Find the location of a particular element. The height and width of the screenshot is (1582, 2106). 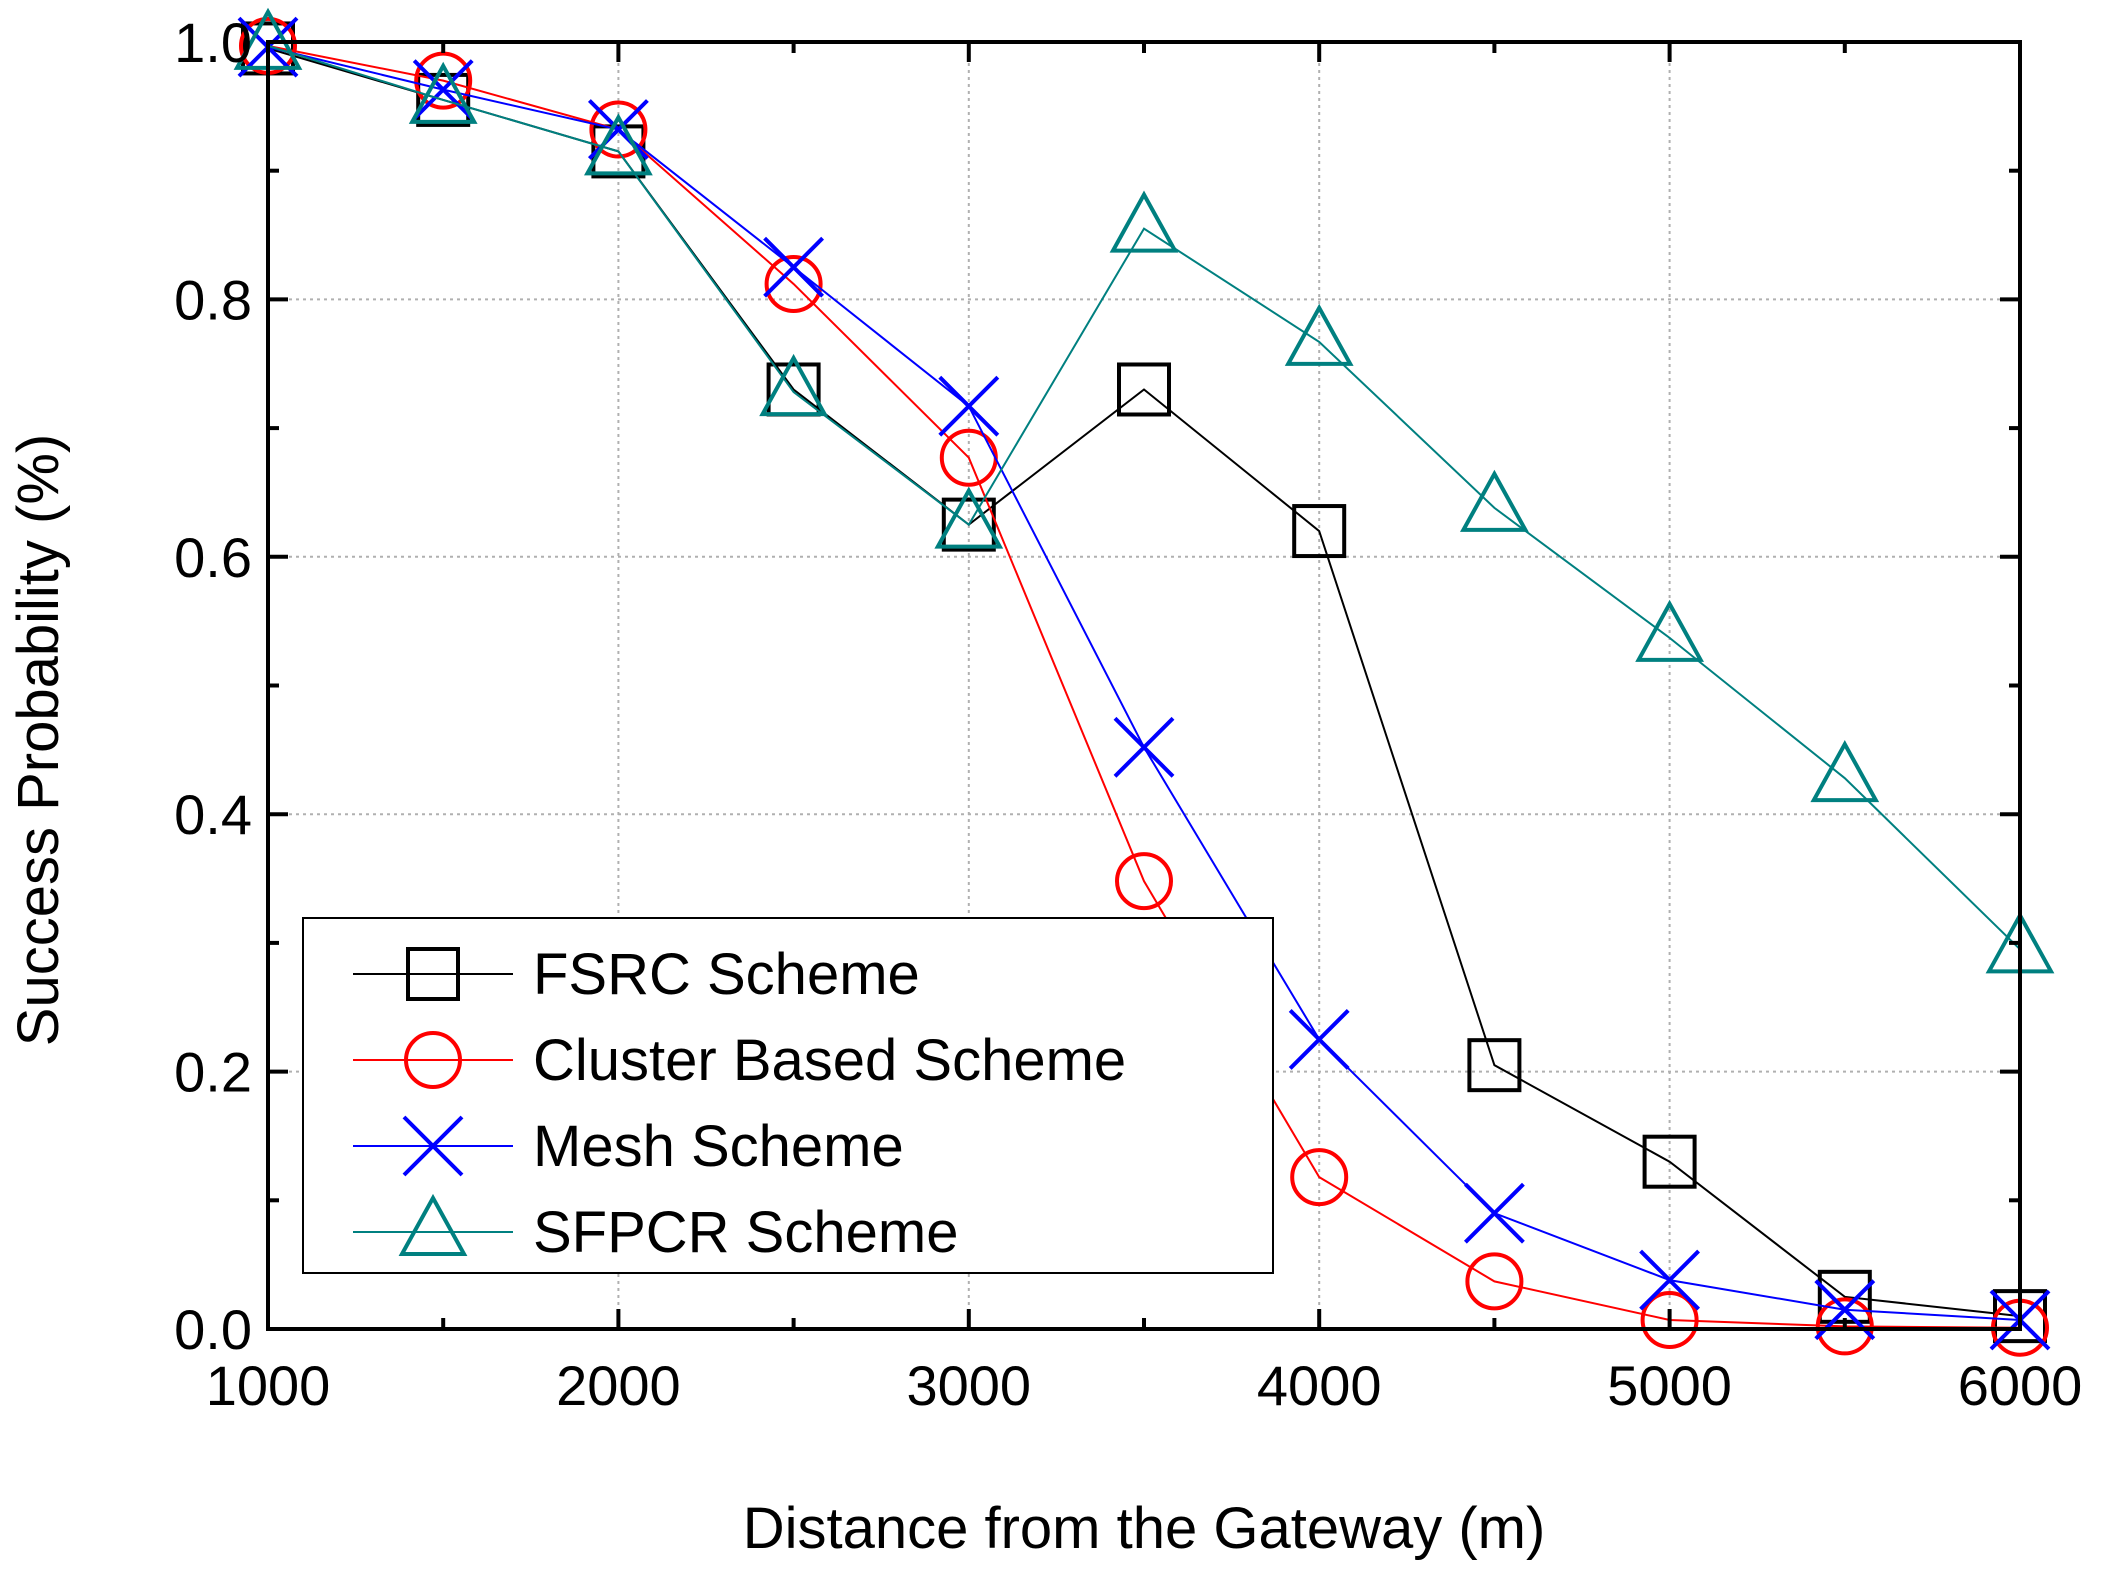

x-tick-label: 2000 is located at coordinates (618, 1385).